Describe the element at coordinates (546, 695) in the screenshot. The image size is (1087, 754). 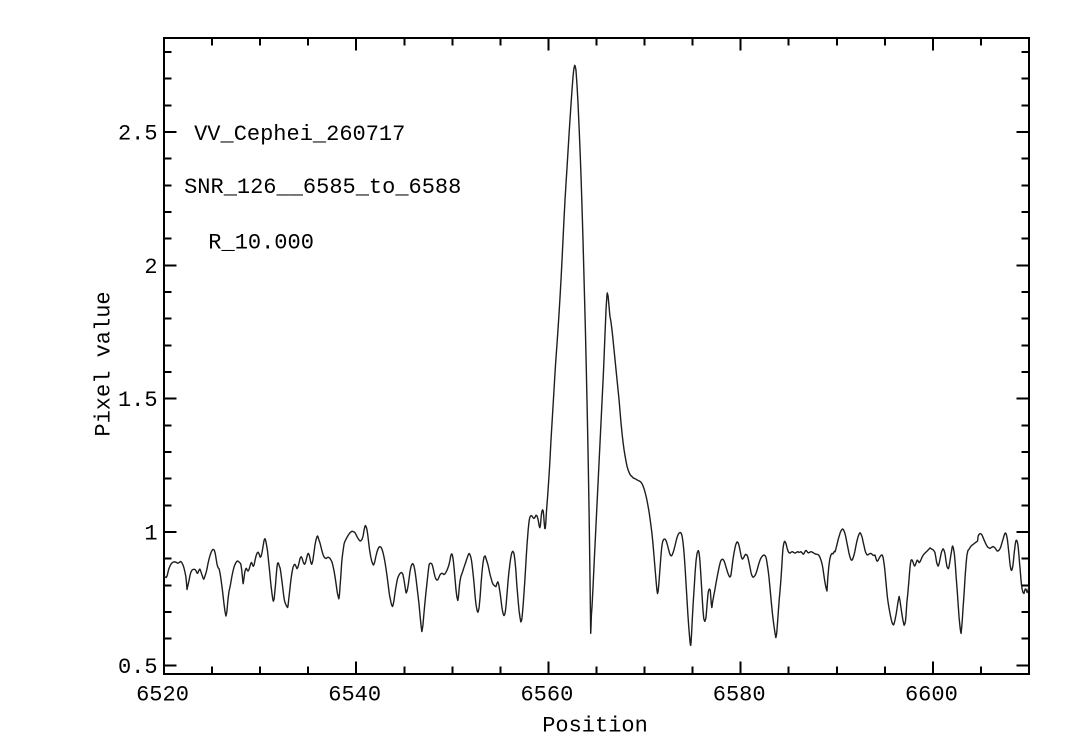
I see `svg-text: 6560` at that location.